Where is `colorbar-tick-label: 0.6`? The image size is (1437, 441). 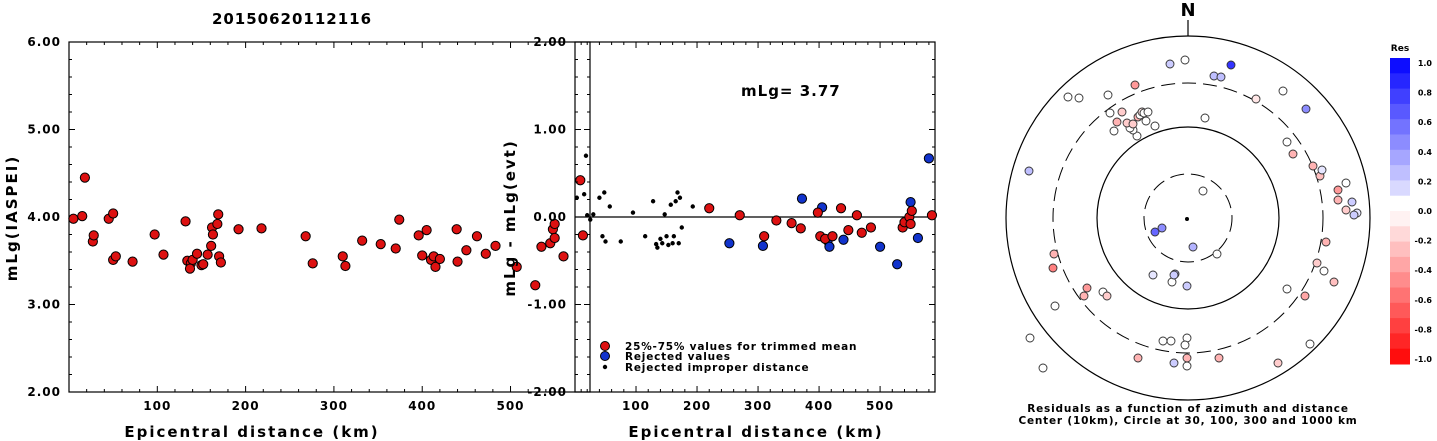
colorbar-tick-label: 0.6 is located at coordinates (1425, 122).